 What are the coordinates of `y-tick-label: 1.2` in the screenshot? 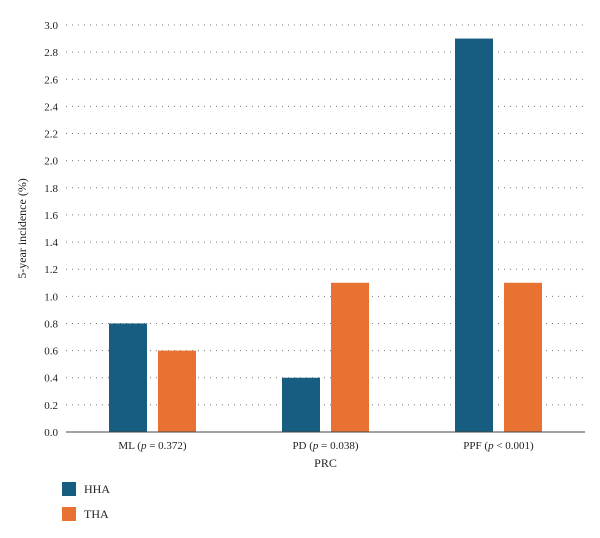 It's located at (51, 270).